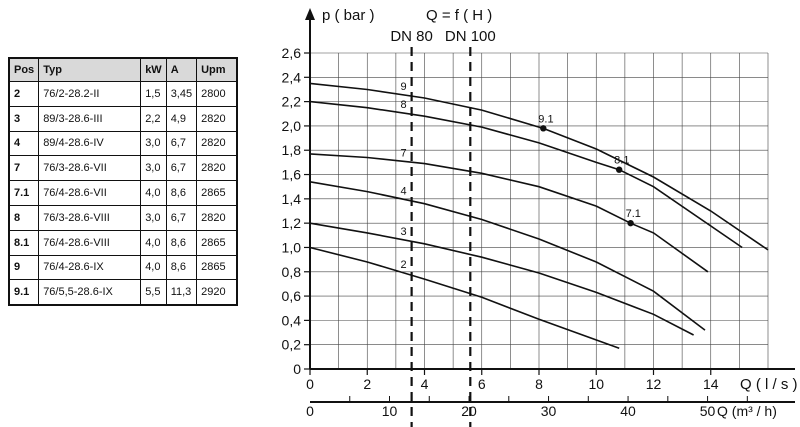 The height and width of the screenshot is (427, 800). Describe the element at coordinates (181, 94) in the screenshot. I see `cell-a: 3,45` at that location.